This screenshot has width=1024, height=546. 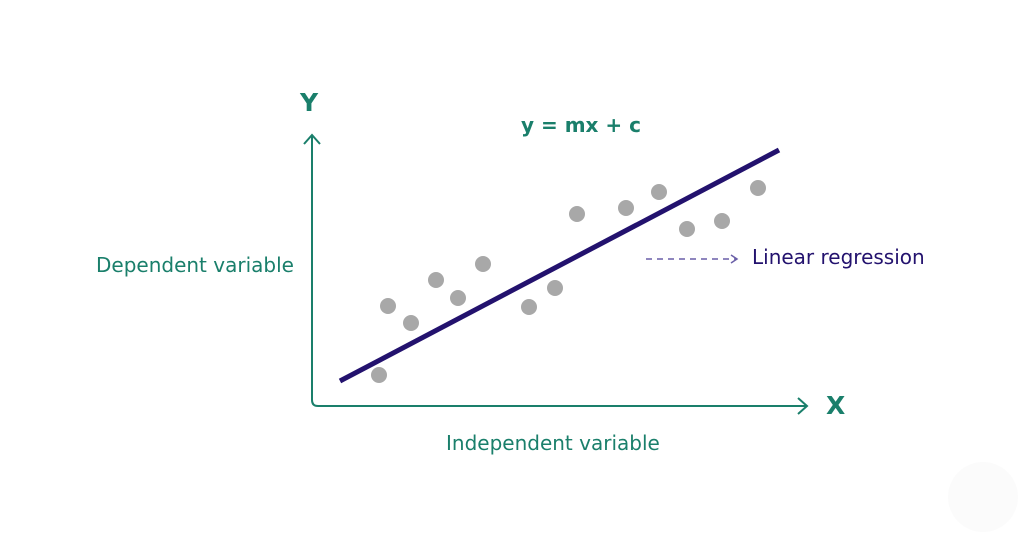 What do you see at coordinates (734, 259) in the screenshot?
I see `regression-leader-arrowhead` at bounding box center [734, 259].